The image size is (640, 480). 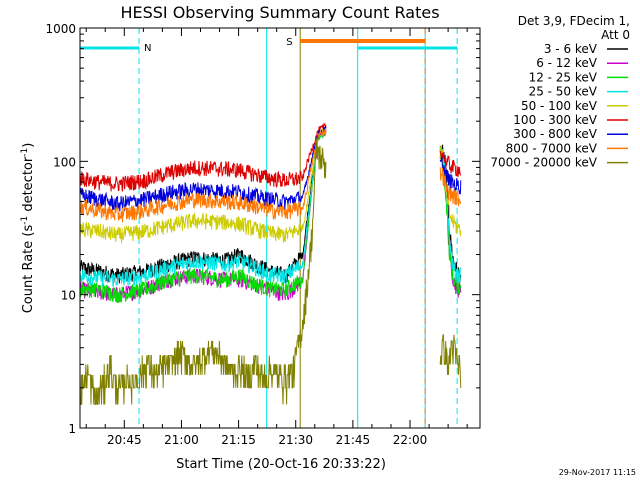 I want to click on x-axis-label: Start Time (20-Oct-16 20:33:22), so click(x=281, y=464).